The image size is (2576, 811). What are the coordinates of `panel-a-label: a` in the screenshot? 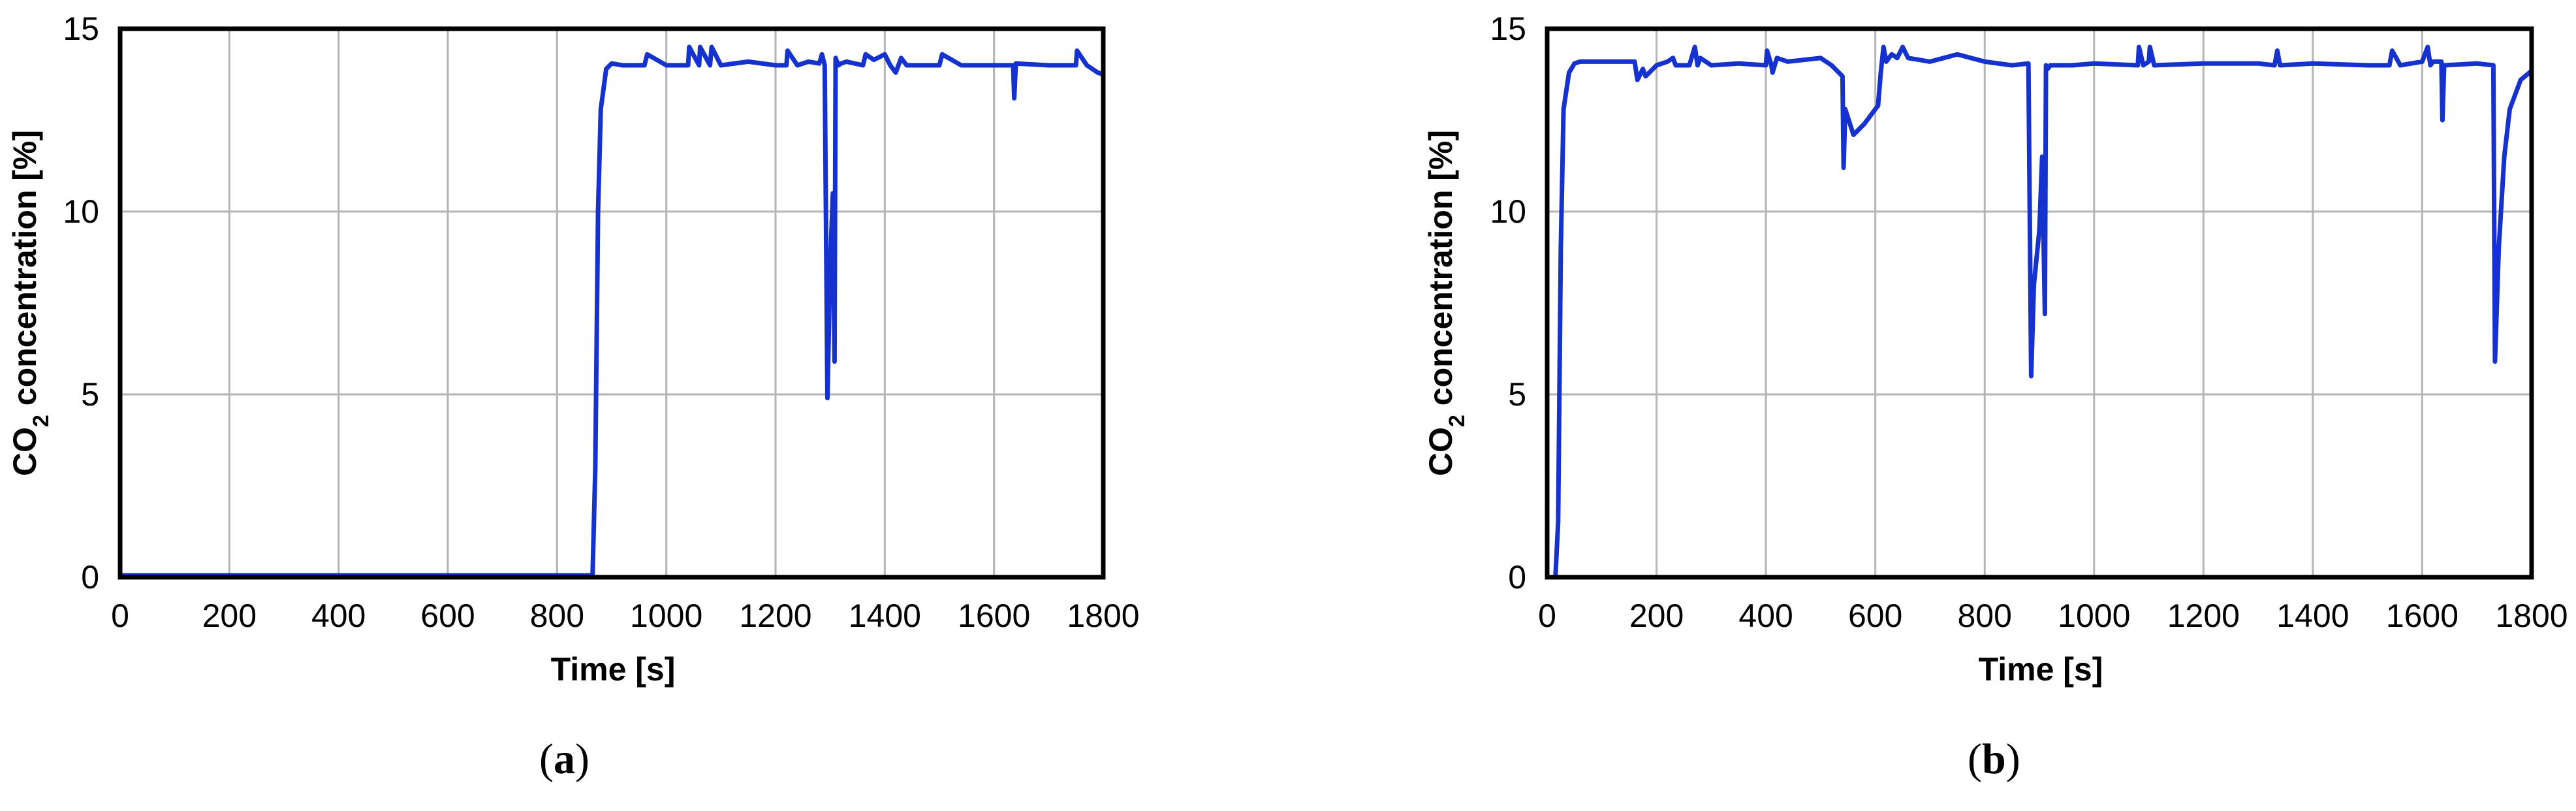 It's located at (564, 759).